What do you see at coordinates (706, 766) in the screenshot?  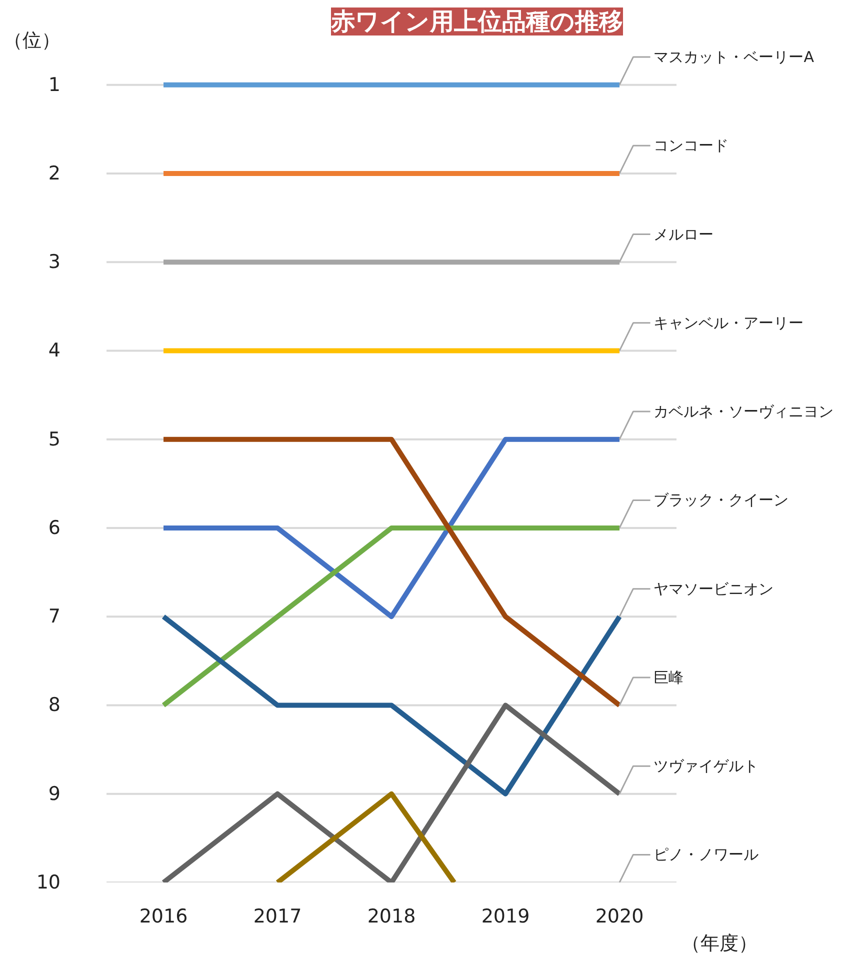 I see `text: ツヴァイゲルト` at bounding box center [706, 766].